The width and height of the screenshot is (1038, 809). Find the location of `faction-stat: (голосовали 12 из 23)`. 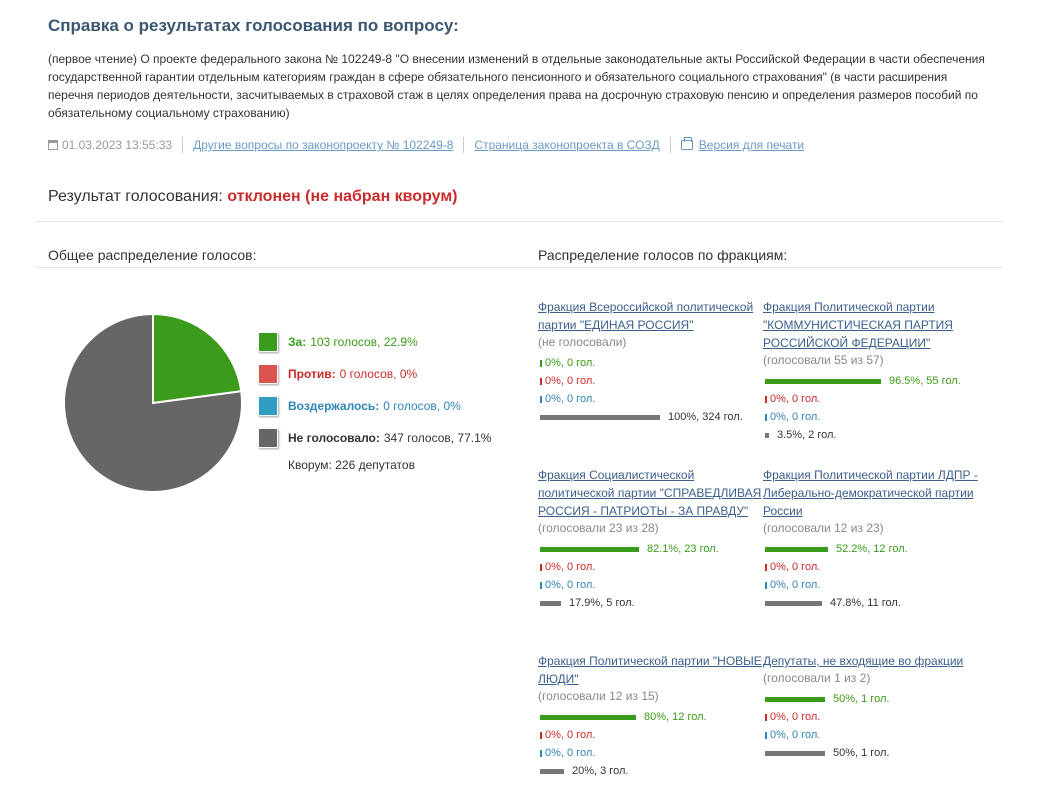

faction-stat: (голосовали 12 из 23) is located at coordinates (823, 528).